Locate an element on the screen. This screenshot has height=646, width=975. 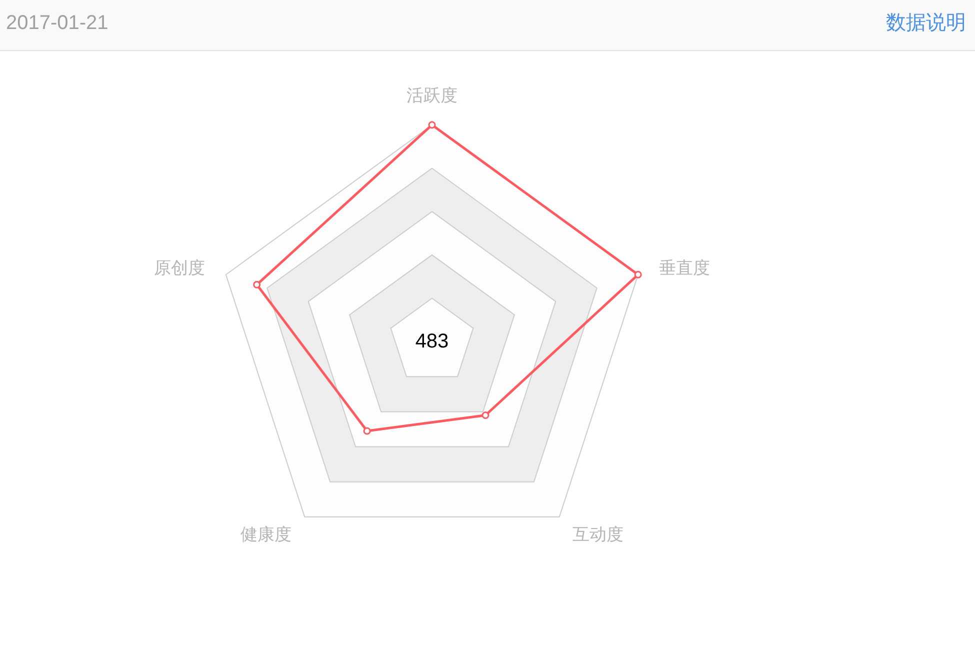
spoke-label: 健康度 is located at coordinates (266, 534).